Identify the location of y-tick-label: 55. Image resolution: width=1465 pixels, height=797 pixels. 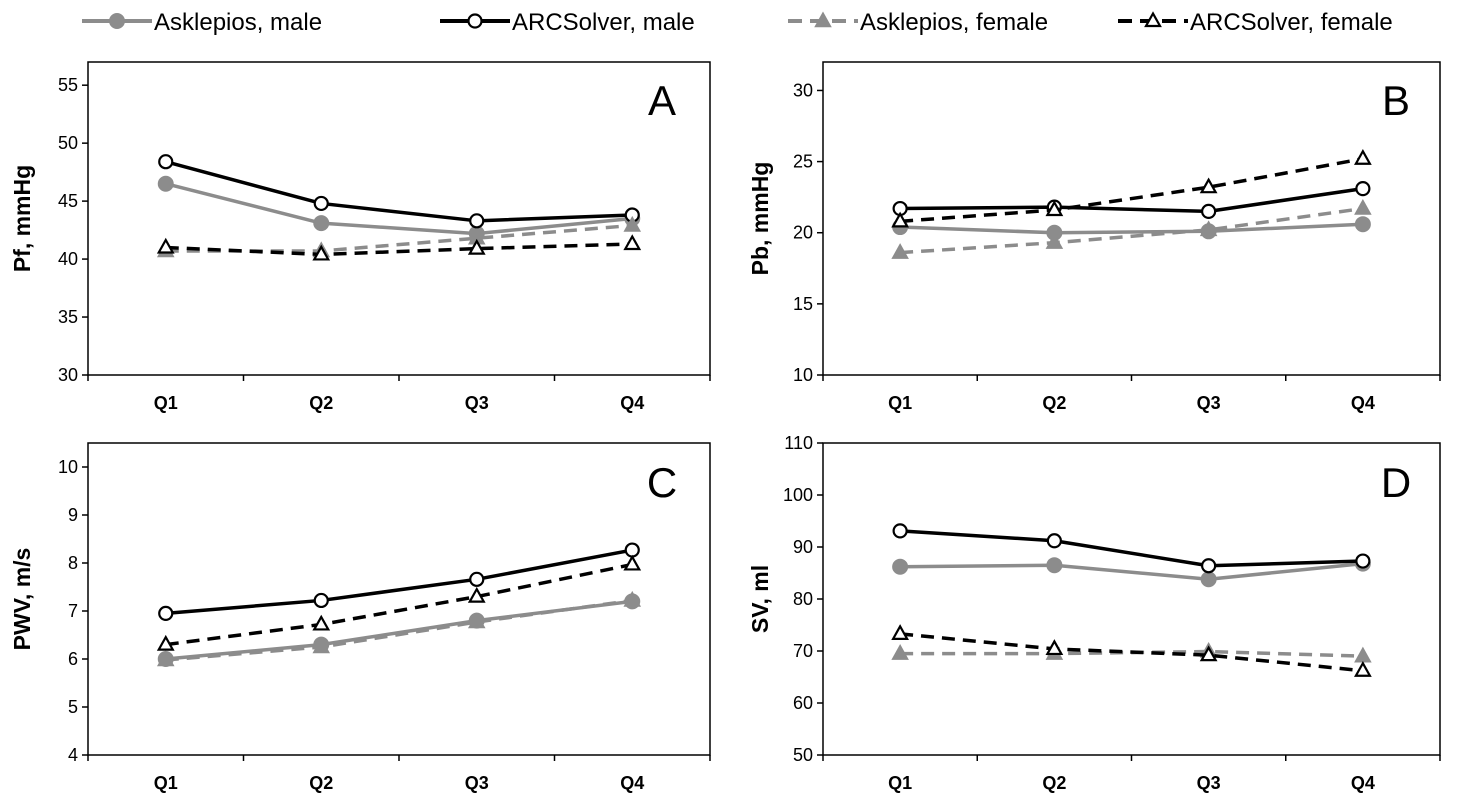
(68, 85).